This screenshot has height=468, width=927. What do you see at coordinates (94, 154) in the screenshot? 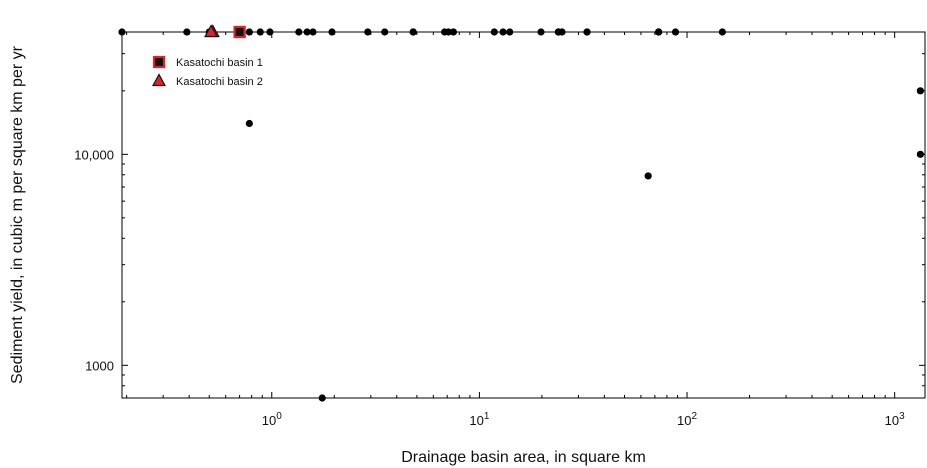
I see `y-tick-label: 10,000` at bounding box center [94, 154].